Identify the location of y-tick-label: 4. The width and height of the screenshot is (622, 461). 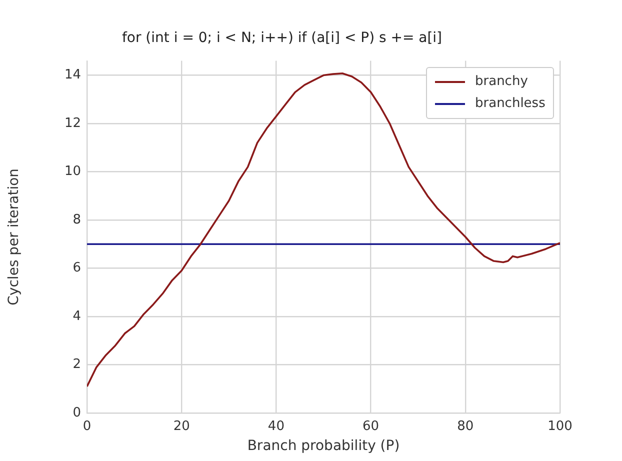
(76, 316).